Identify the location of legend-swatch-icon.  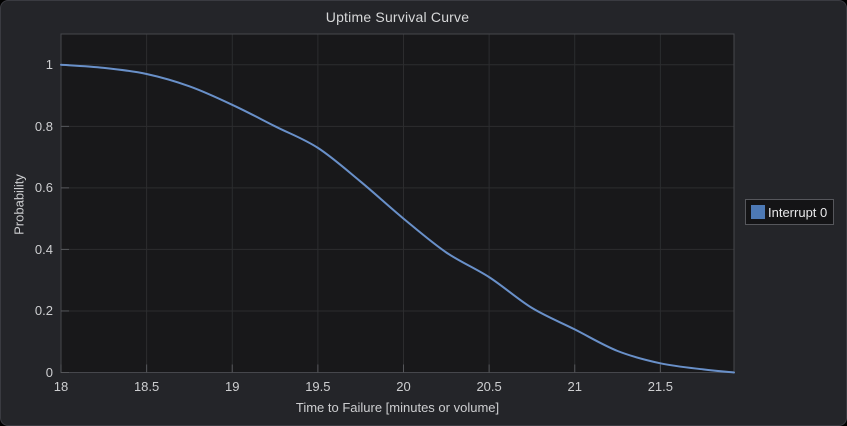
(758, 212).